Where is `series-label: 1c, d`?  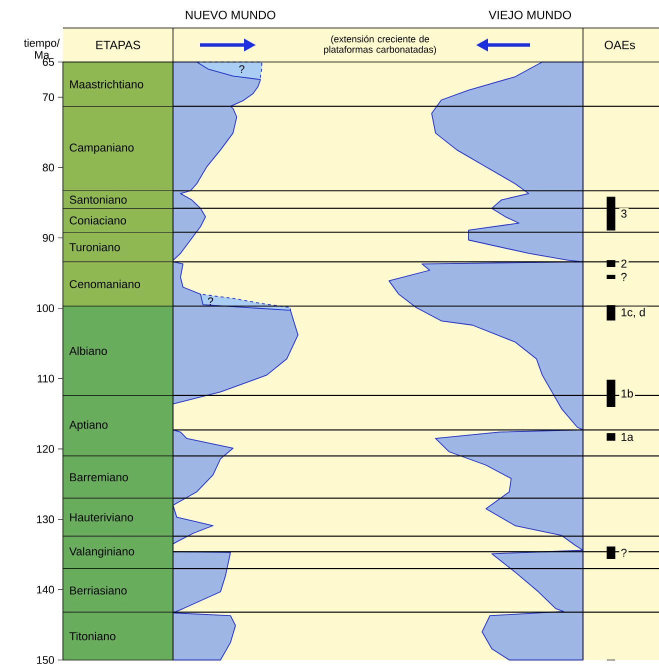
series-label: 1c, d is located at coordinates (633, 313).